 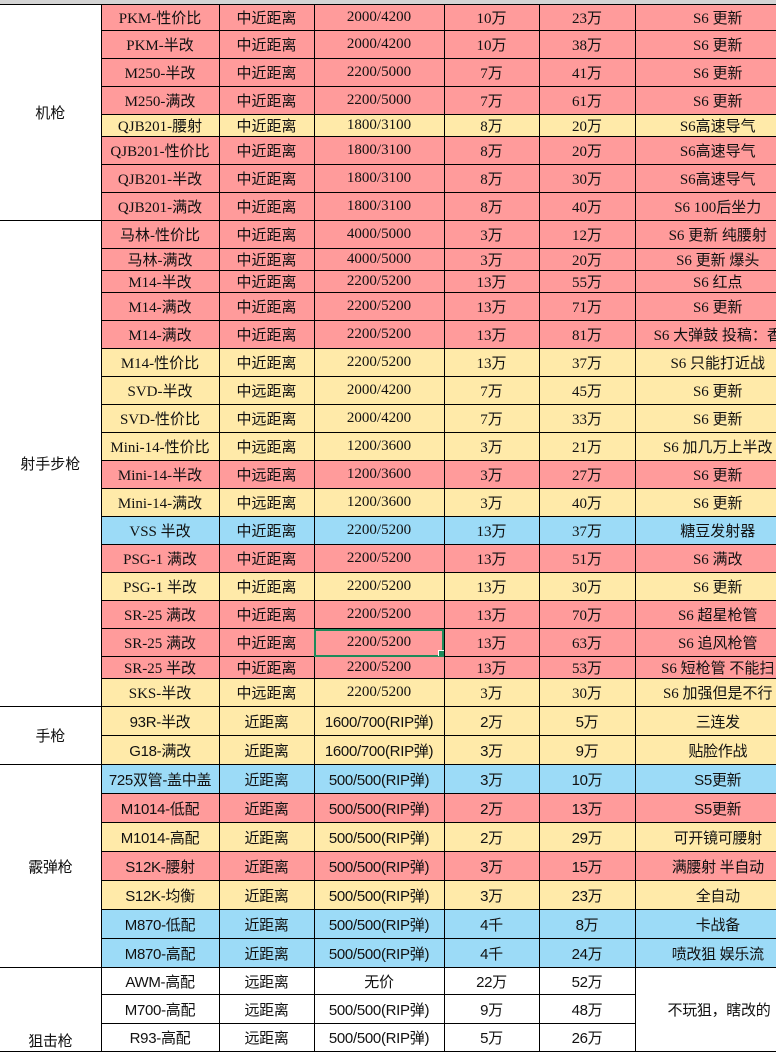 What do you see at coordinates (587, 750) in the screenshot?
I see `p2-cell: 9万` at bounding box center [587, 750].